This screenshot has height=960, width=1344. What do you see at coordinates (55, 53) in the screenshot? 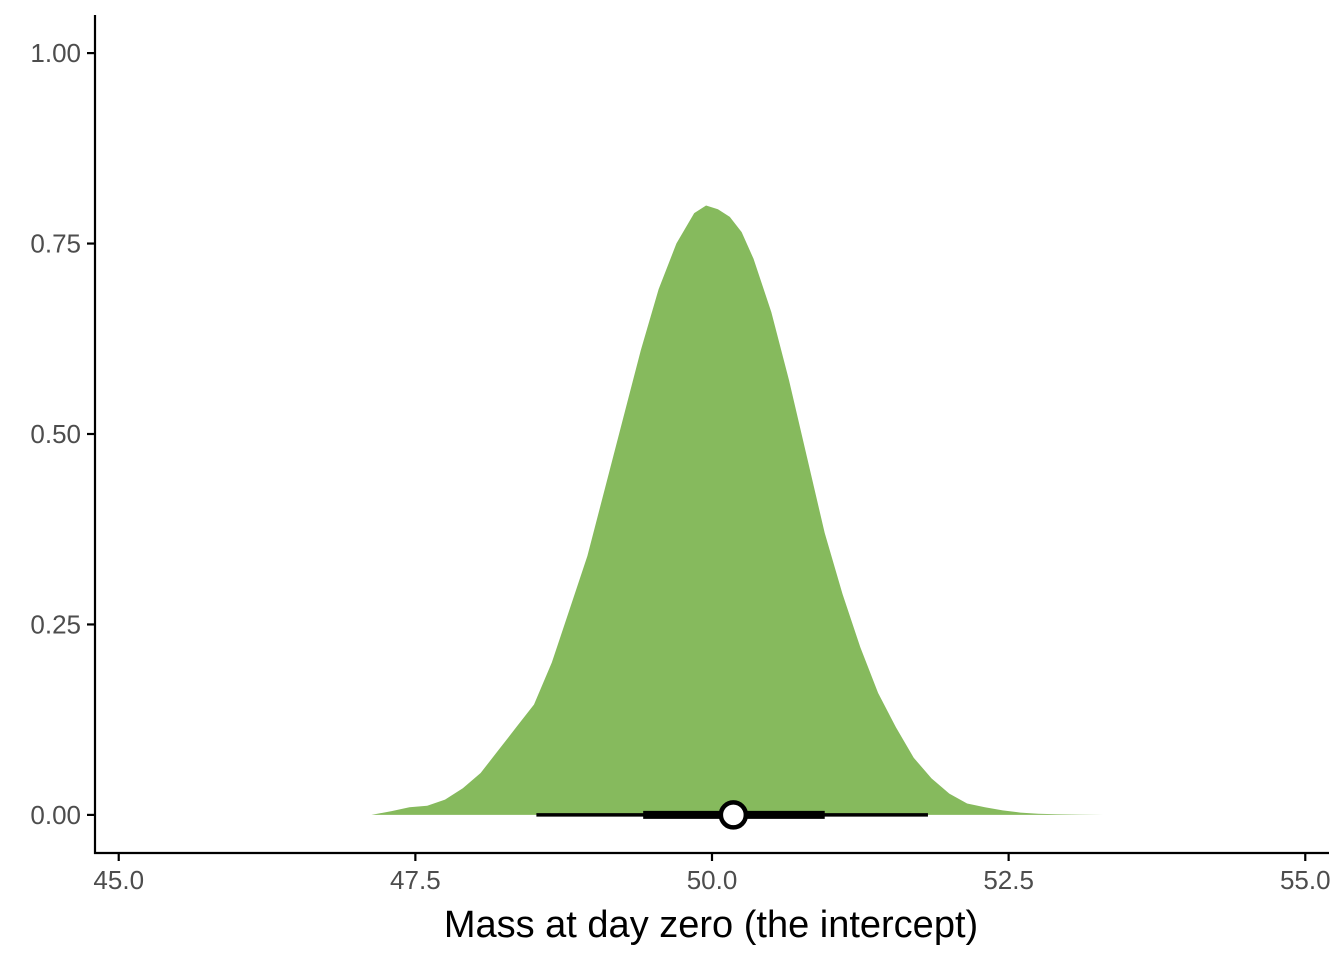
I see `y-tick-label: 1.00` at bounding box center [55, 53].